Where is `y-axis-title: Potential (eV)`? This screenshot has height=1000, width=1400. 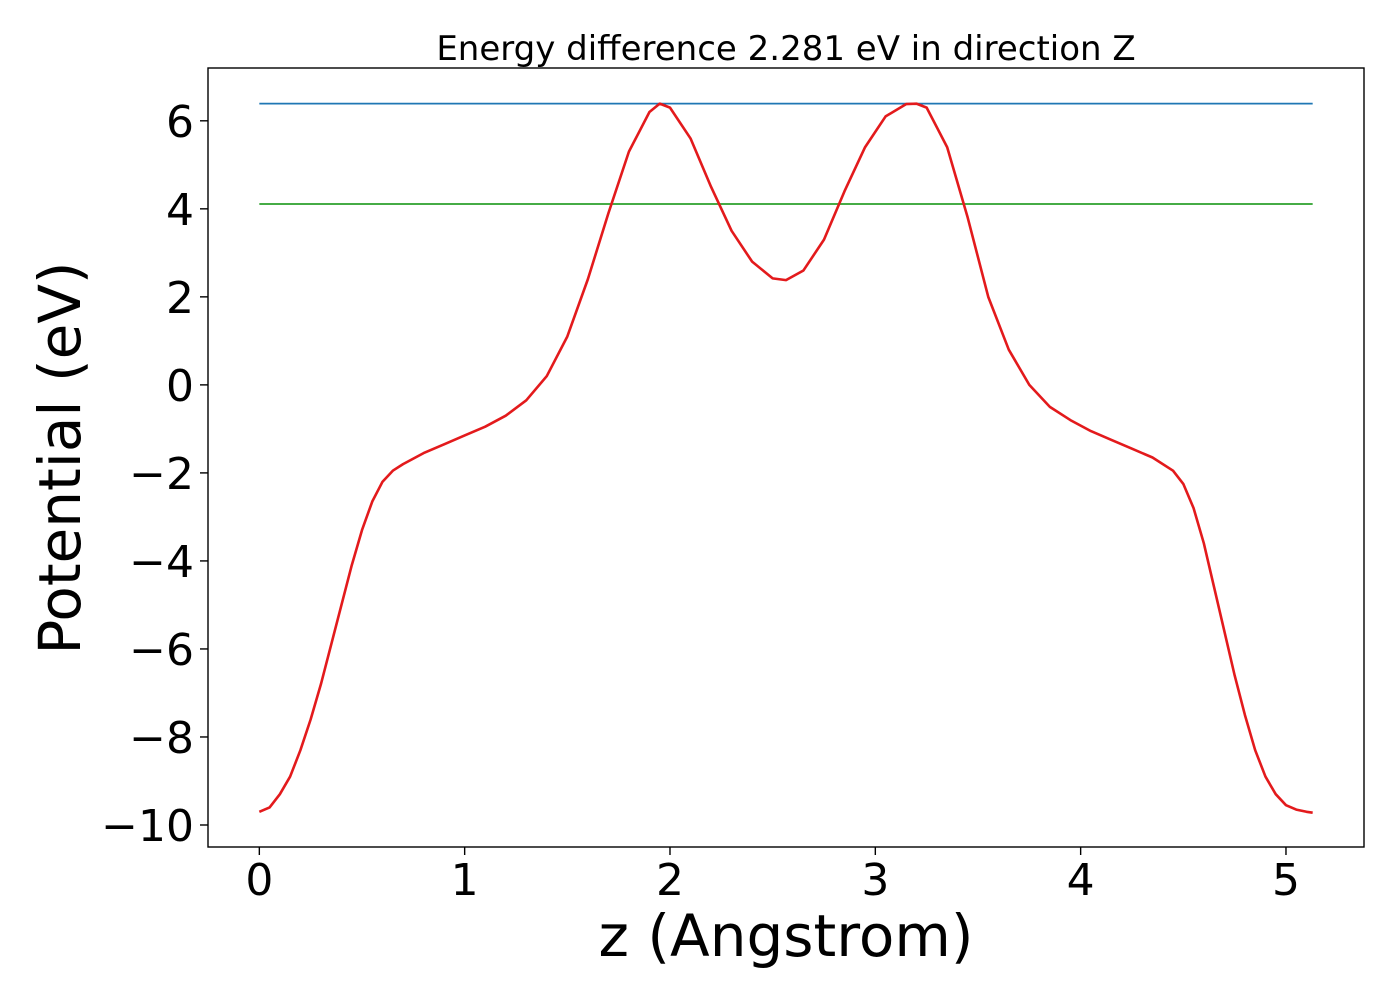 y-axis-title: Potential (eV) is located at coordinates (60, 457).